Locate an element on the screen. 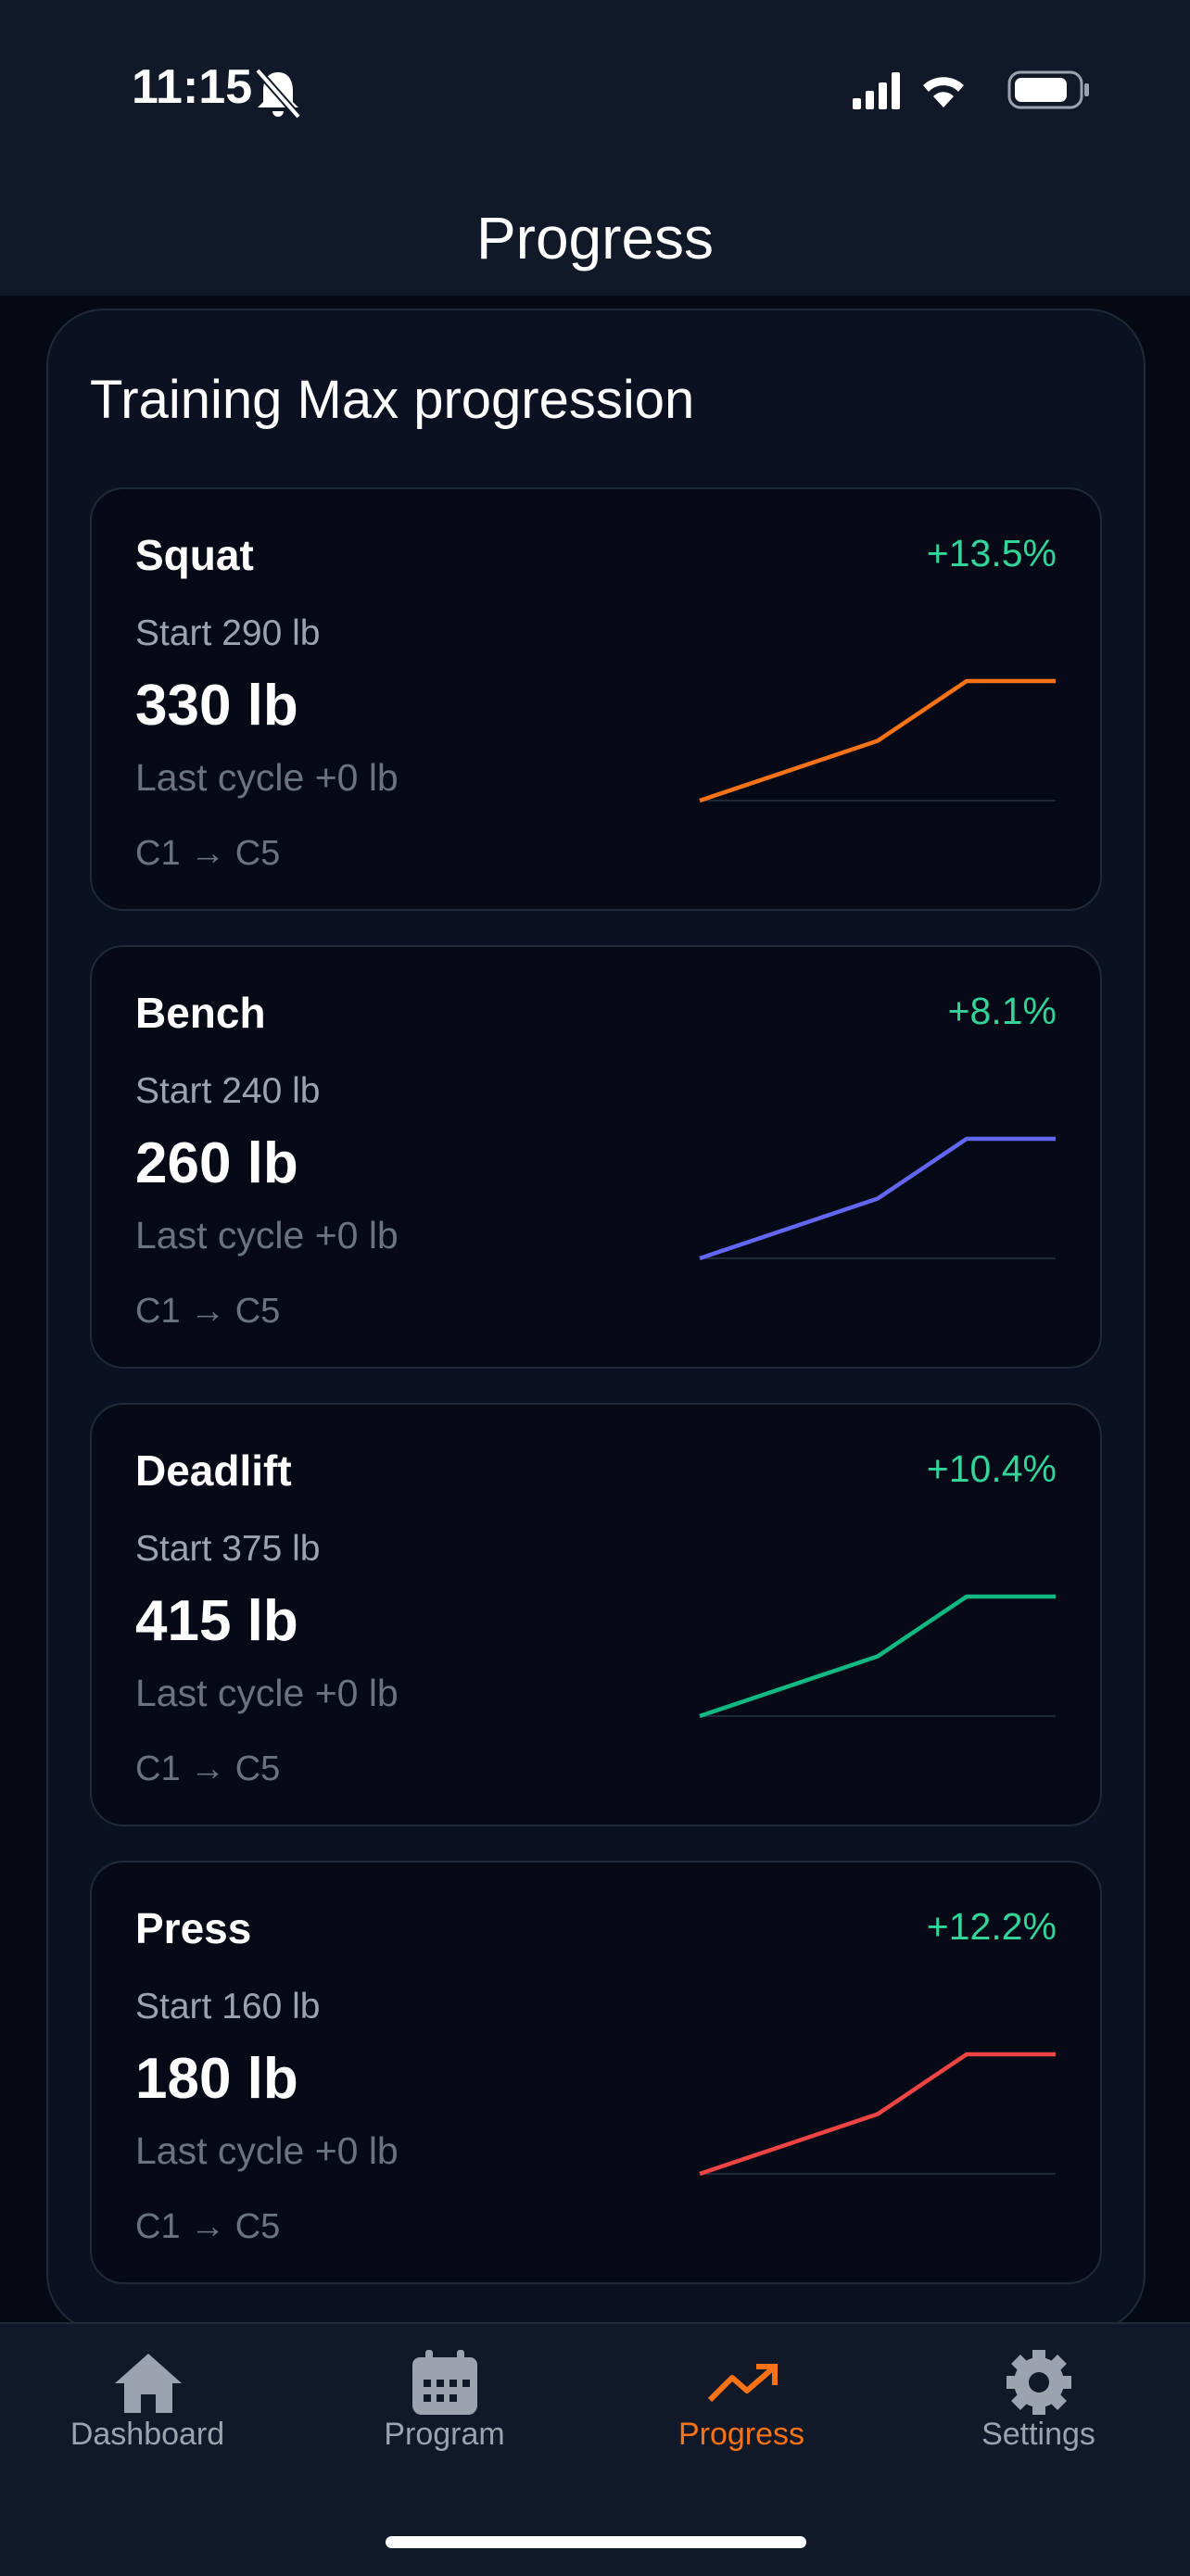 The image size is (1190, 2576). lift-current: 415 lb is located at coordinates (216, 1621).